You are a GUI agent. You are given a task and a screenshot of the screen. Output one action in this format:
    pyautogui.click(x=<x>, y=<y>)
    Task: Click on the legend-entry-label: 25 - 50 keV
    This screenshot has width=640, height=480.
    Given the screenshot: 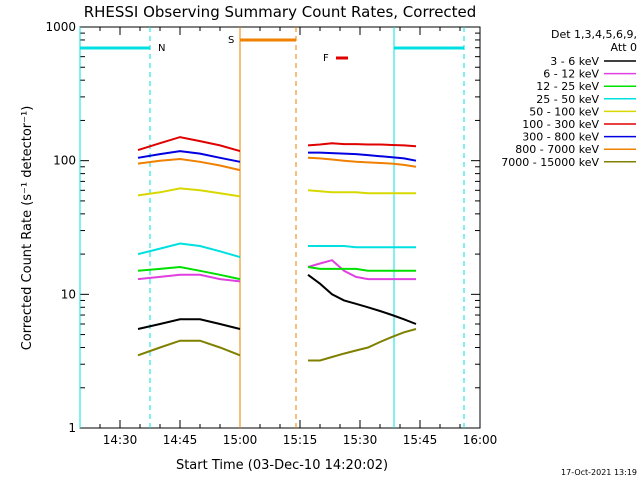 What is the action you would take?
    pyautogui.click(x=567, y=99)
    